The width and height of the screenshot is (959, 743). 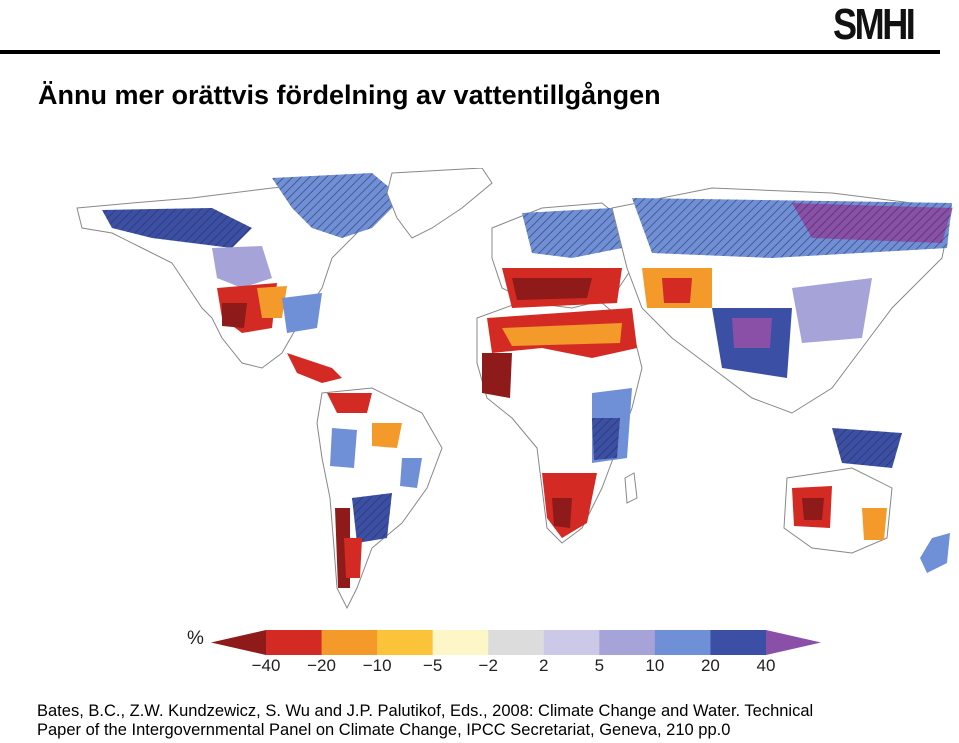 I want to click on greenland, so click(x=439, y=203).